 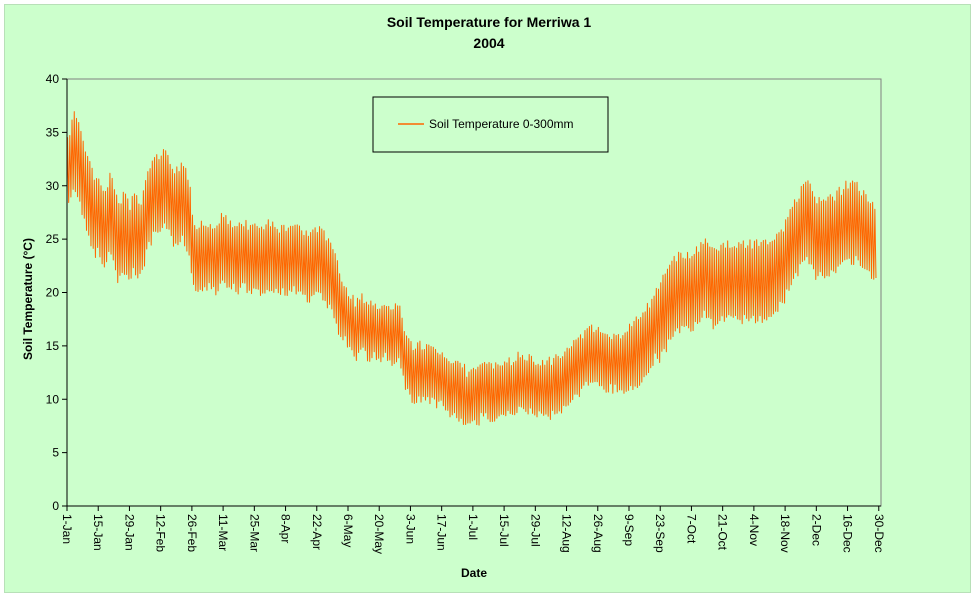 I want to click on x-tick-label: 15-Jul, so click(x=504, y=530).